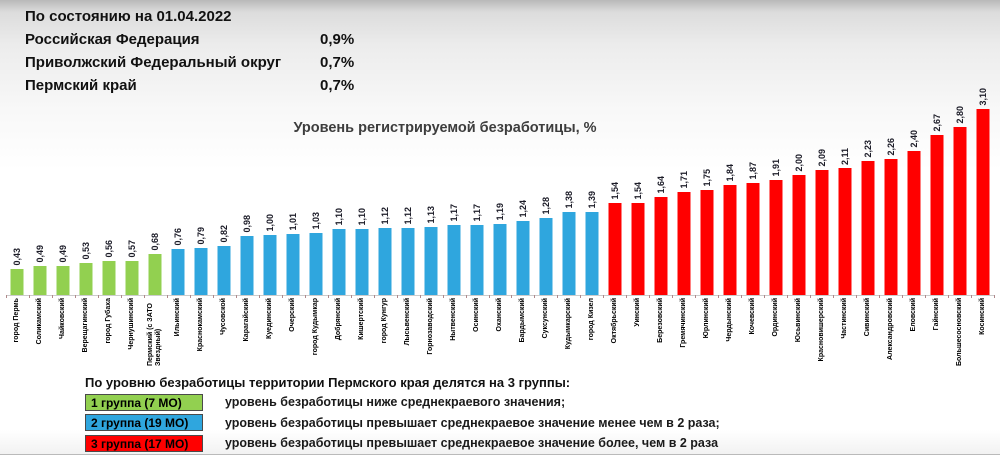 The height and width of the screenshot is (455, 1000). What do you see at coordinates (201, 325) in the screenshot?
I see `bar-category-label: Краснокамский` at bounding box center [201, 325].